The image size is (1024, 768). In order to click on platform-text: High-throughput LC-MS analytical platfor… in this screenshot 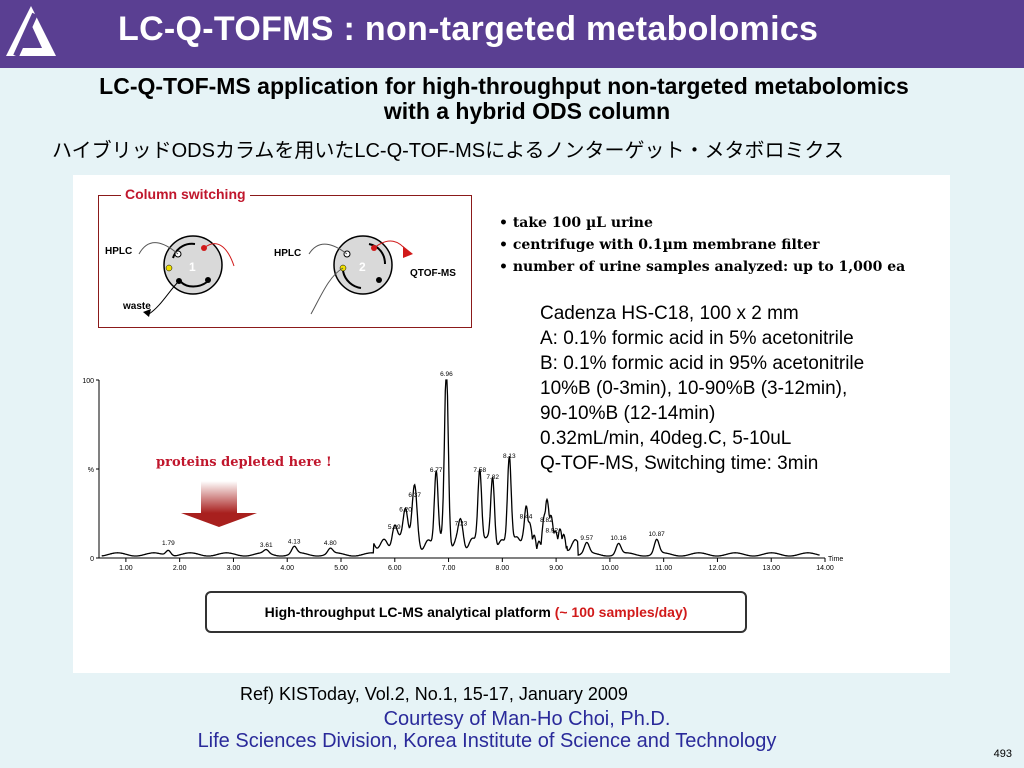, I will do `click(409, 612)`.